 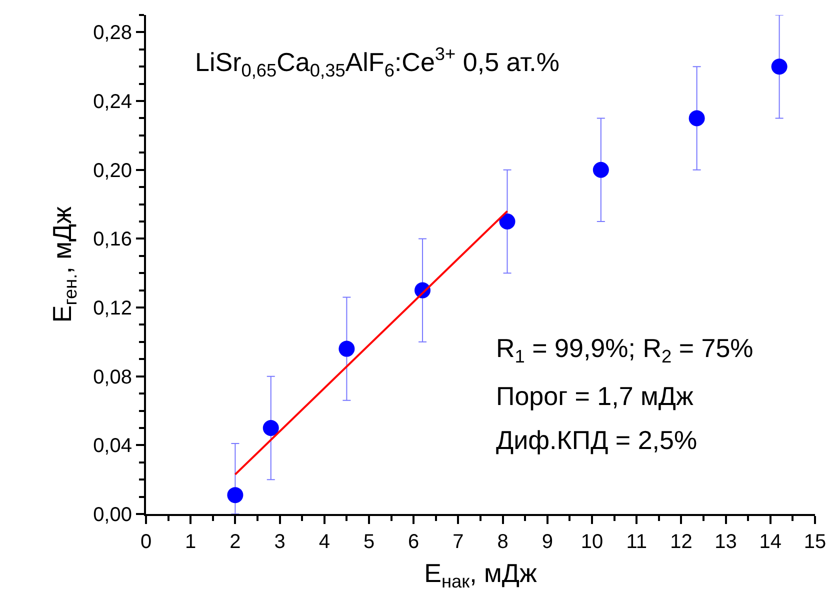 I want to click on x-tick-label: 8, so click(x=502, y=542).